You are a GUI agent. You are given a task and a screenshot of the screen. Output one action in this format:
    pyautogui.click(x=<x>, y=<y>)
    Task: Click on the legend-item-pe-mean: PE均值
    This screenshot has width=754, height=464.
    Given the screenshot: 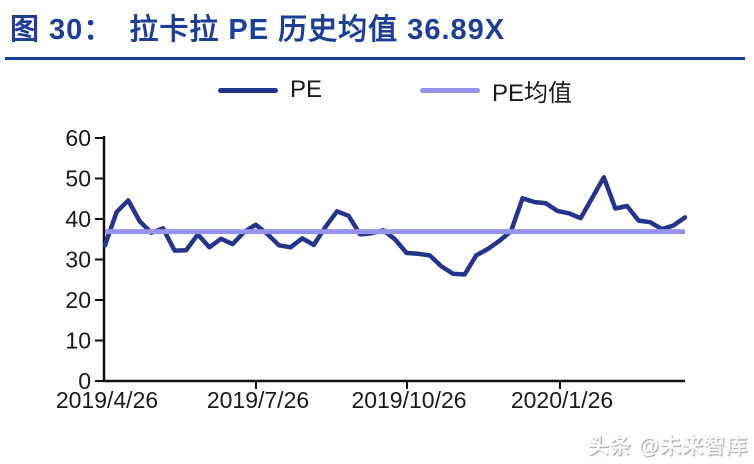 What is the action you would take?
    pyautogui.click(x=496, y=92)
    